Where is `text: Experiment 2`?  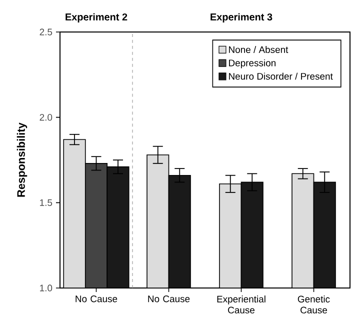
text: Experiment 2 is located at coordinates (97, 17).